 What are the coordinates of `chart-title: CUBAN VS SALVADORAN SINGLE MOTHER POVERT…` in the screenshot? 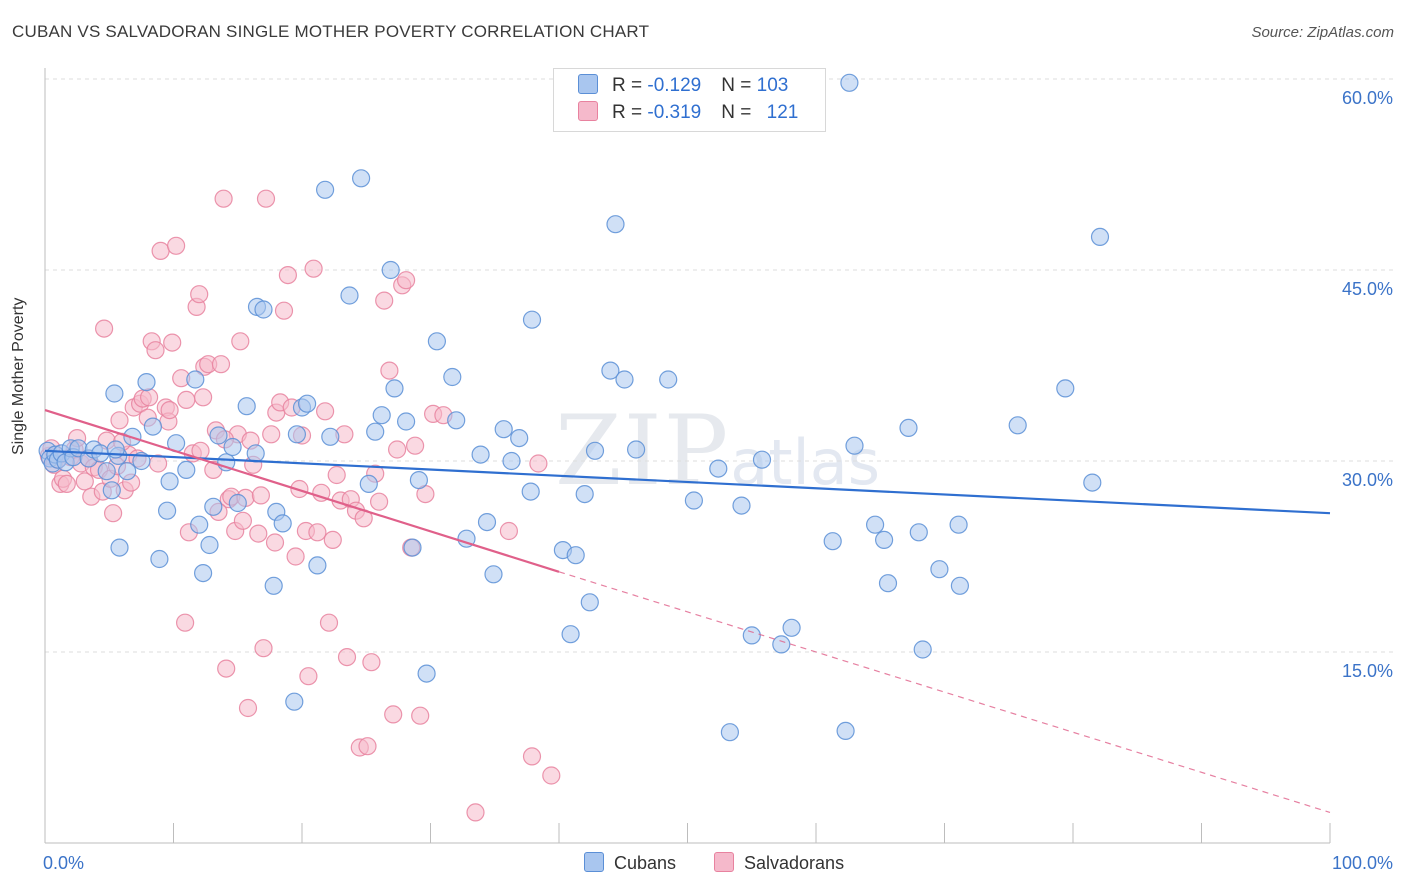 It's located at (331, 31).